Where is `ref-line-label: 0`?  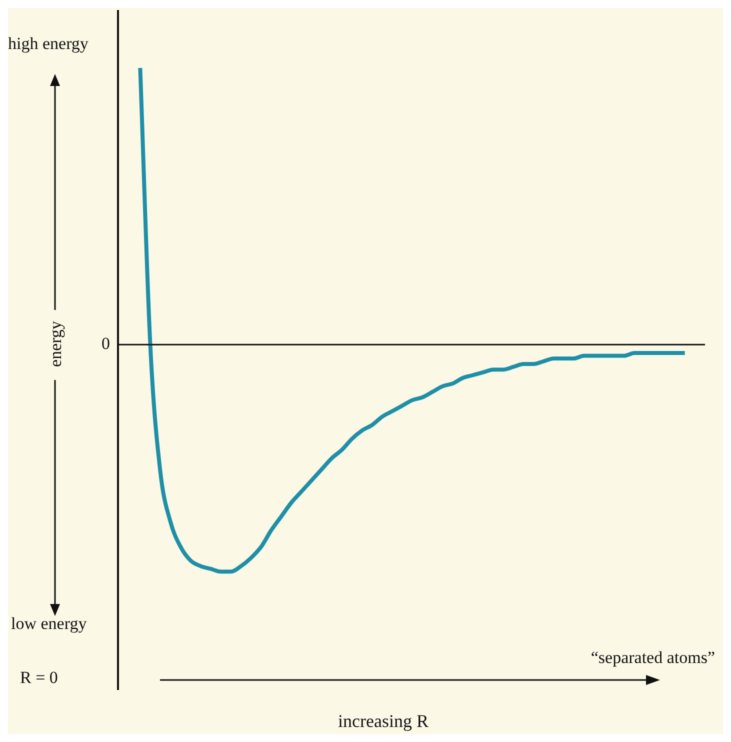 ref-line-label: 0 is located at coordinates (106, 344).